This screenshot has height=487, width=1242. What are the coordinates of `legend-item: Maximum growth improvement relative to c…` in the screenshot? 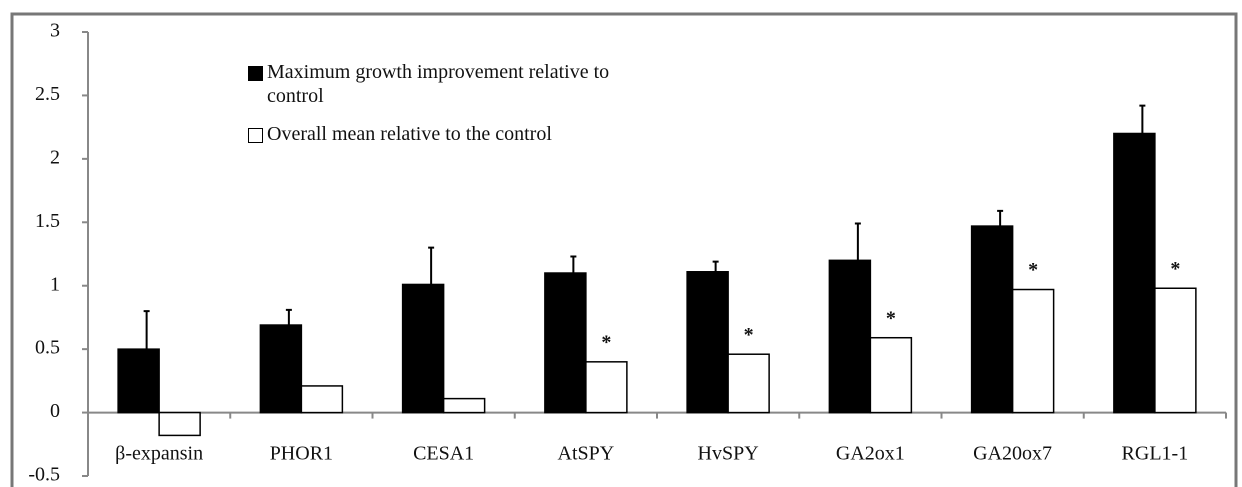 It's located at (483, 84).